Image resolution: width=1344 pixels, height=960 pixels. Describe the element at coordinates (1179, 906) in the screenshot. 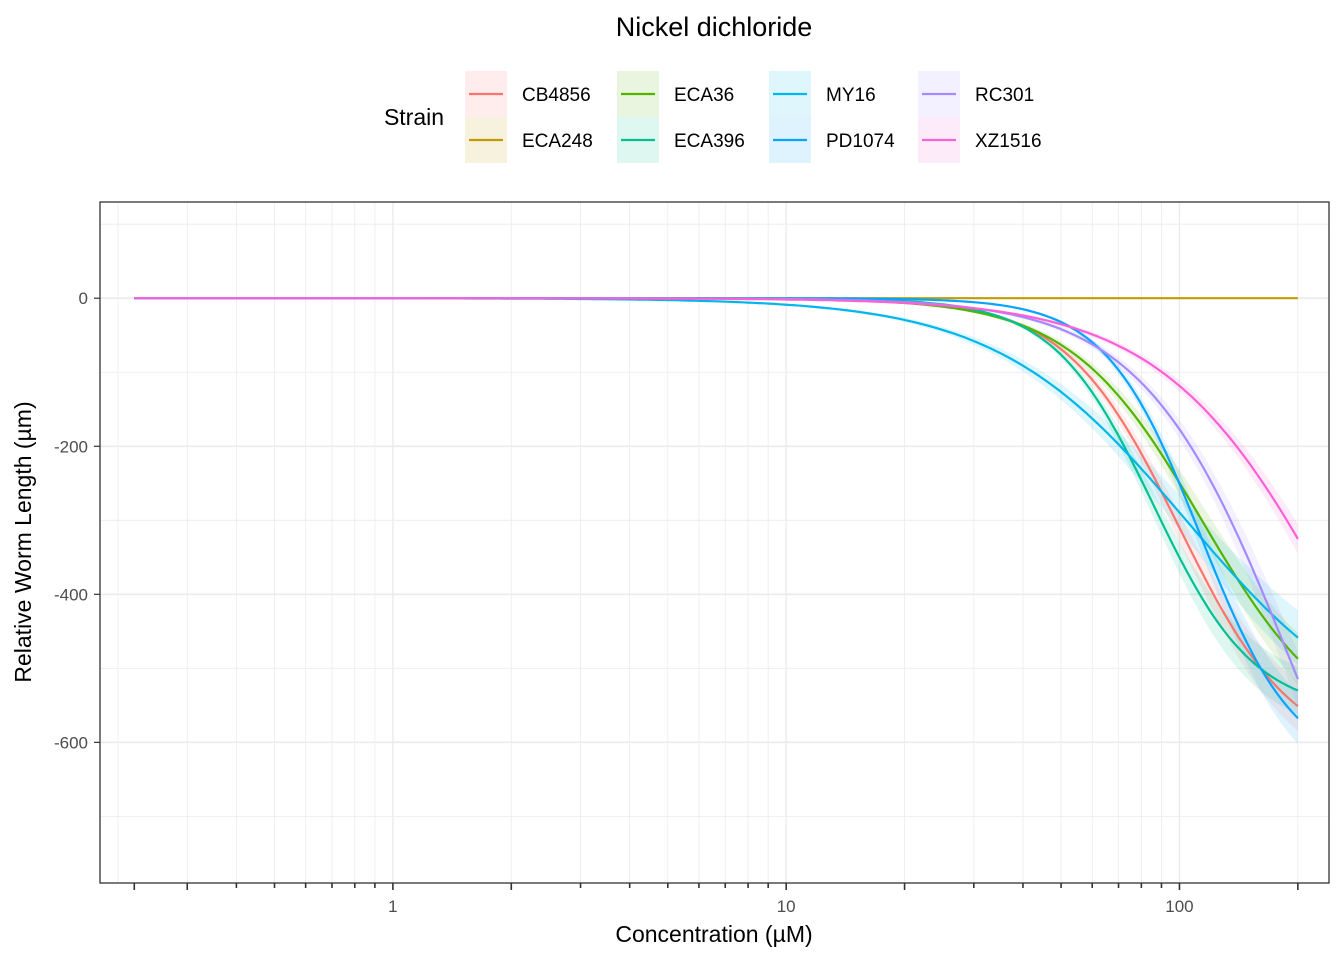

I see `x-tick-label: 100` at that location.